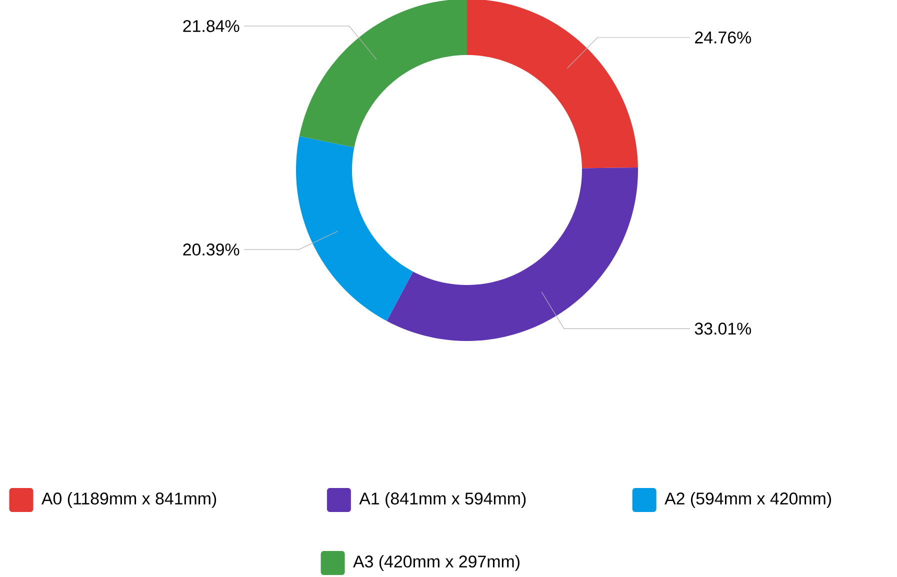  I want to click on data-label: 24.76%, so click(723, 37).